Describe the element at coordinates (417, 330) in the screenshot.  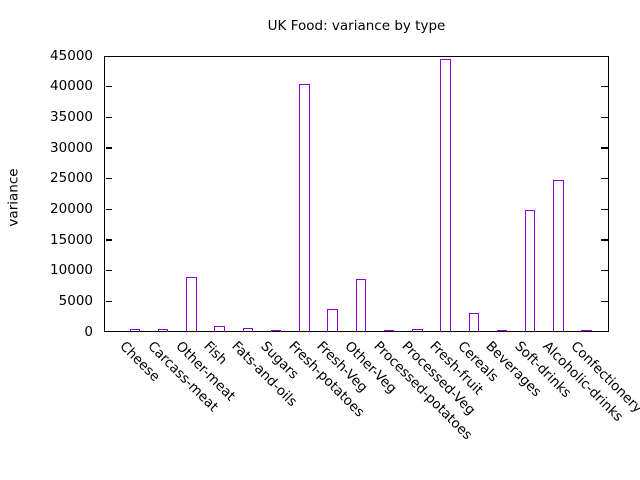
I see `bar-processed-veg` at that location.